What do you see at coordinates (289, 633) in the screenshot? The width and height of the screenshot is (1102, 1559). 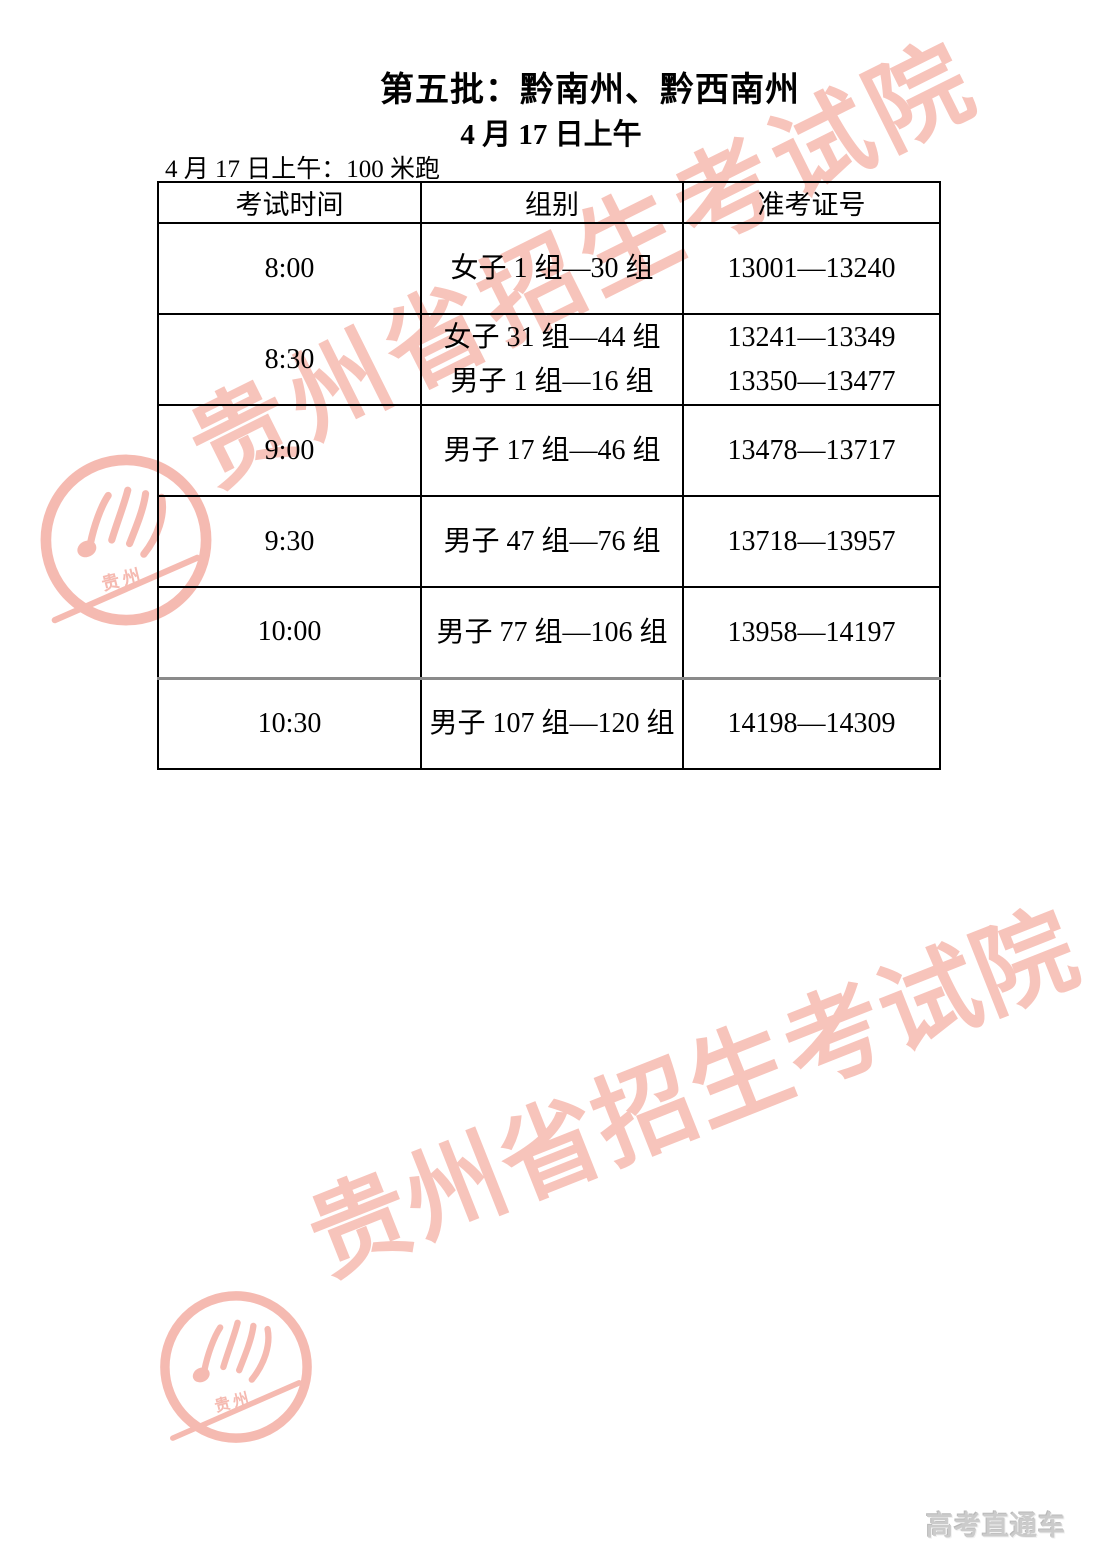 I see `cell-time: 10:00` at bounding box center [289, 633].